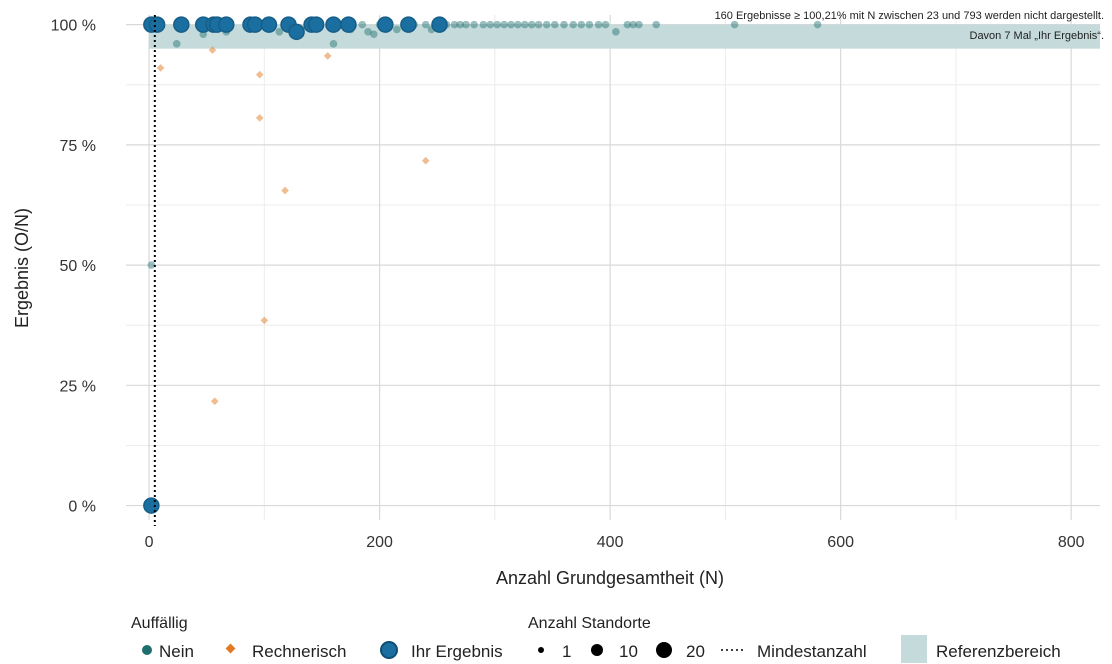 The height and width of the screenshot is (664, 1112). What do you see at coordinates (597, 650) in the screenshot?
I see `legend-size-10-key` at bounding box center [597, 650].